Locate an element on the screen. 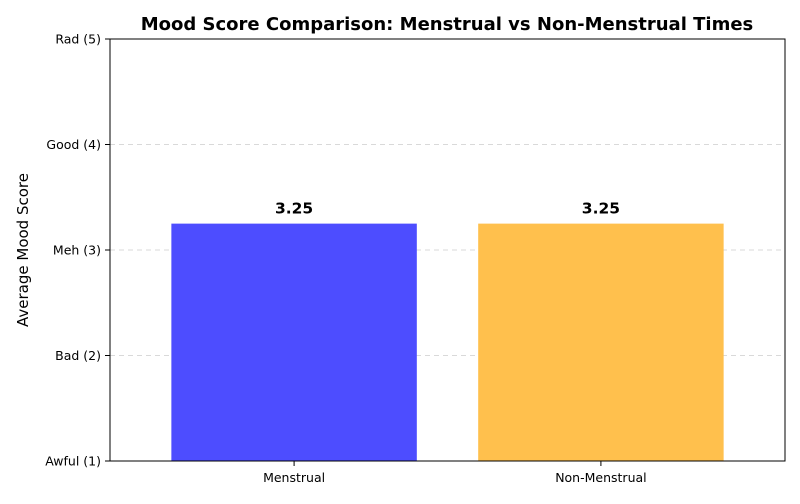  x-tick-label: Menstrual is located at coordinates (294, 477).